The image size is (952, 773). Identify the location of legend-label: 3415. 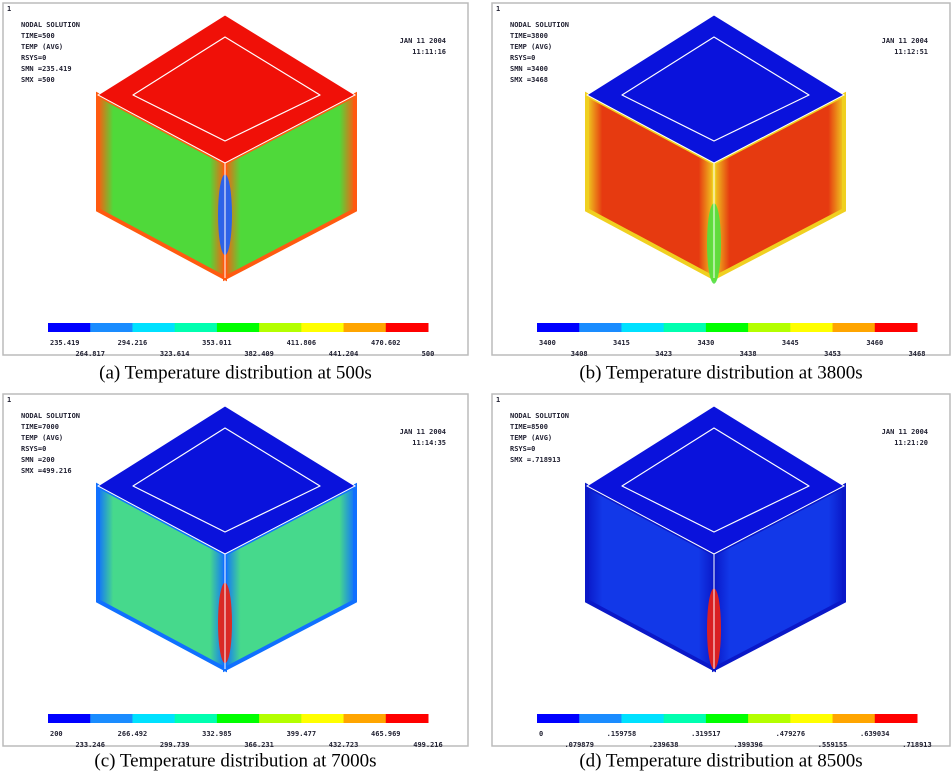
(621, 343).